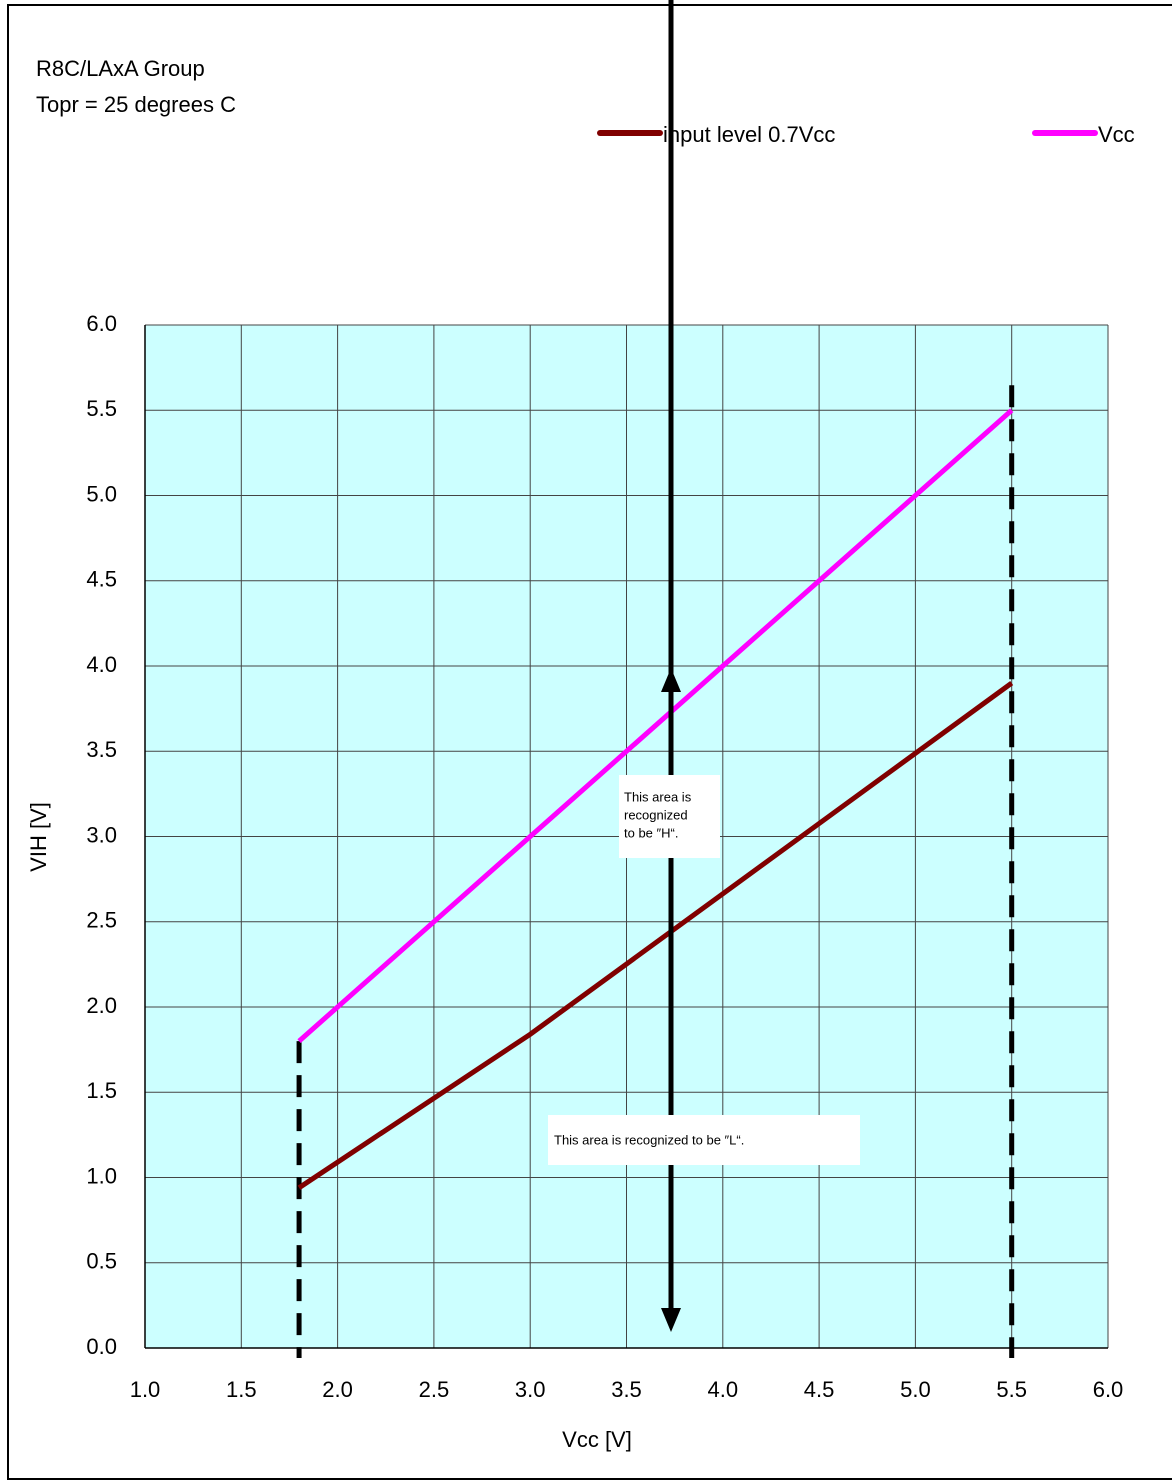 This screenshot has height=1483, width=1172. What do you see at coordinates (101, 1261) in the screenshot?
I see `y-tick-label: 0.5` at bounding box center [101, 1261].